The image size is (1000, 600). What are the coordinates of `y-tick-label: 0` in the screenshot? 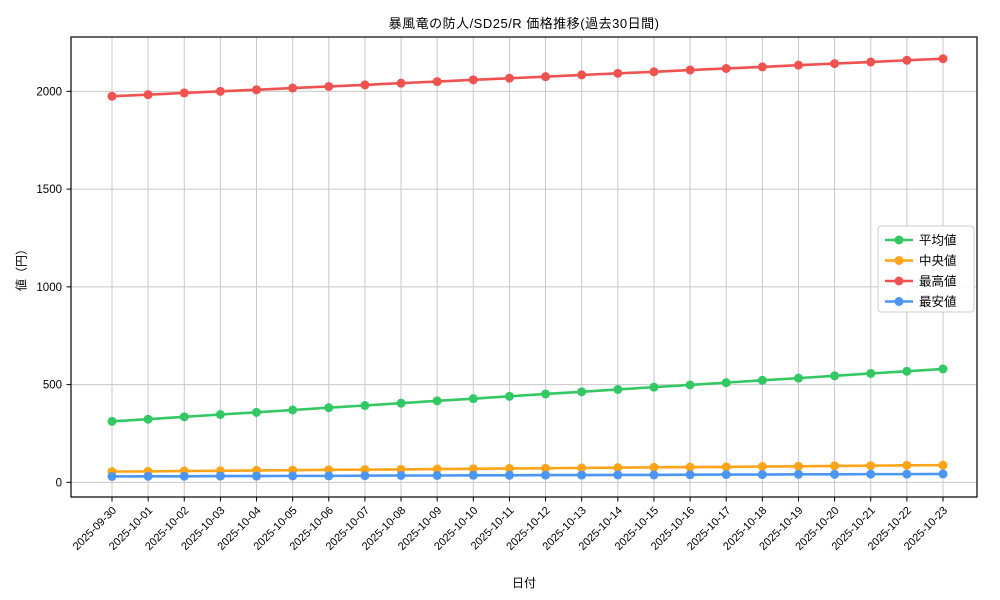 It's located at (59, 483).